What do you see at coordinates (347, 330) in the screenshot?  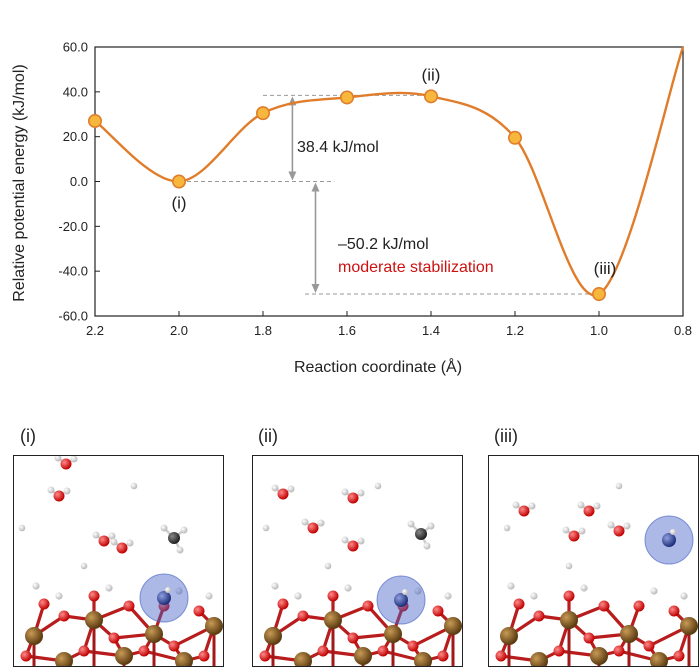 I see `x-tick-label: 1.6` at bounding box center [347, 330].